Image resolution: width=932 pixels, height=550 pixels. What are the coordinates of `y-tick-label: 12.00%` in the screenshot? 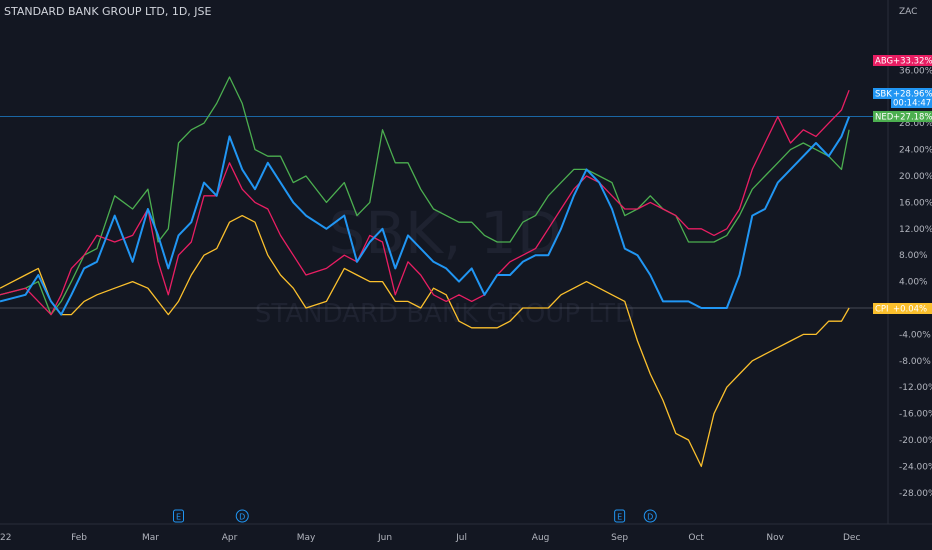 It's located at (915, 230).